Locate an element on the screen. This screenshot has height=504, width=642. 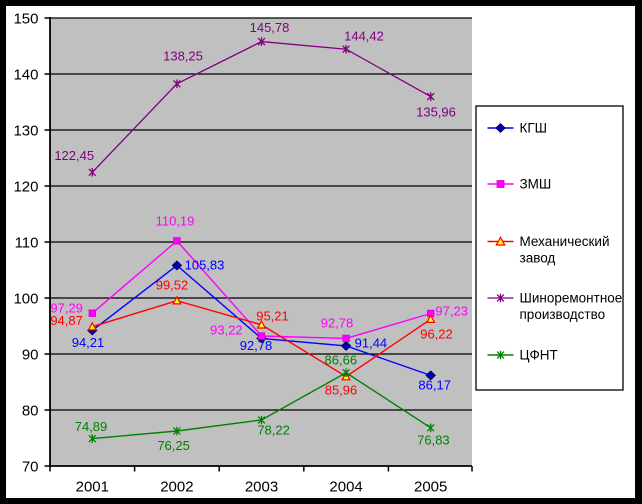
svg-text: 86,17 is located at coordinates (434, 385).